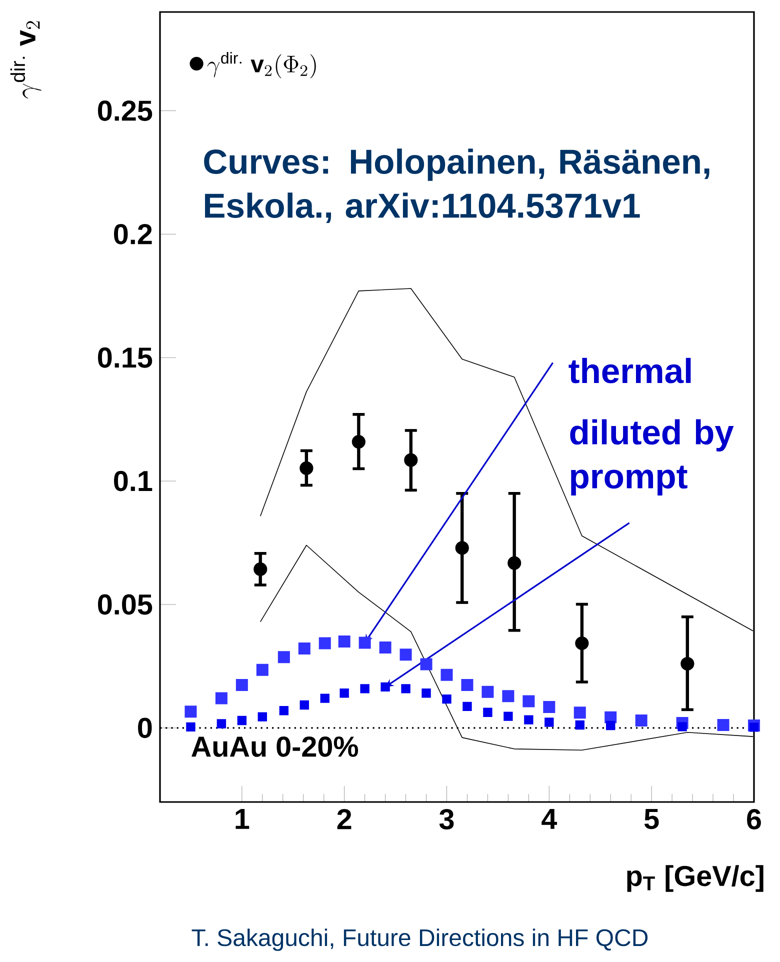  What do you see at coordinates (125, 110) in the screenshot?
I see `y-tick-label: 0.25` at bounding box center [125, 110].